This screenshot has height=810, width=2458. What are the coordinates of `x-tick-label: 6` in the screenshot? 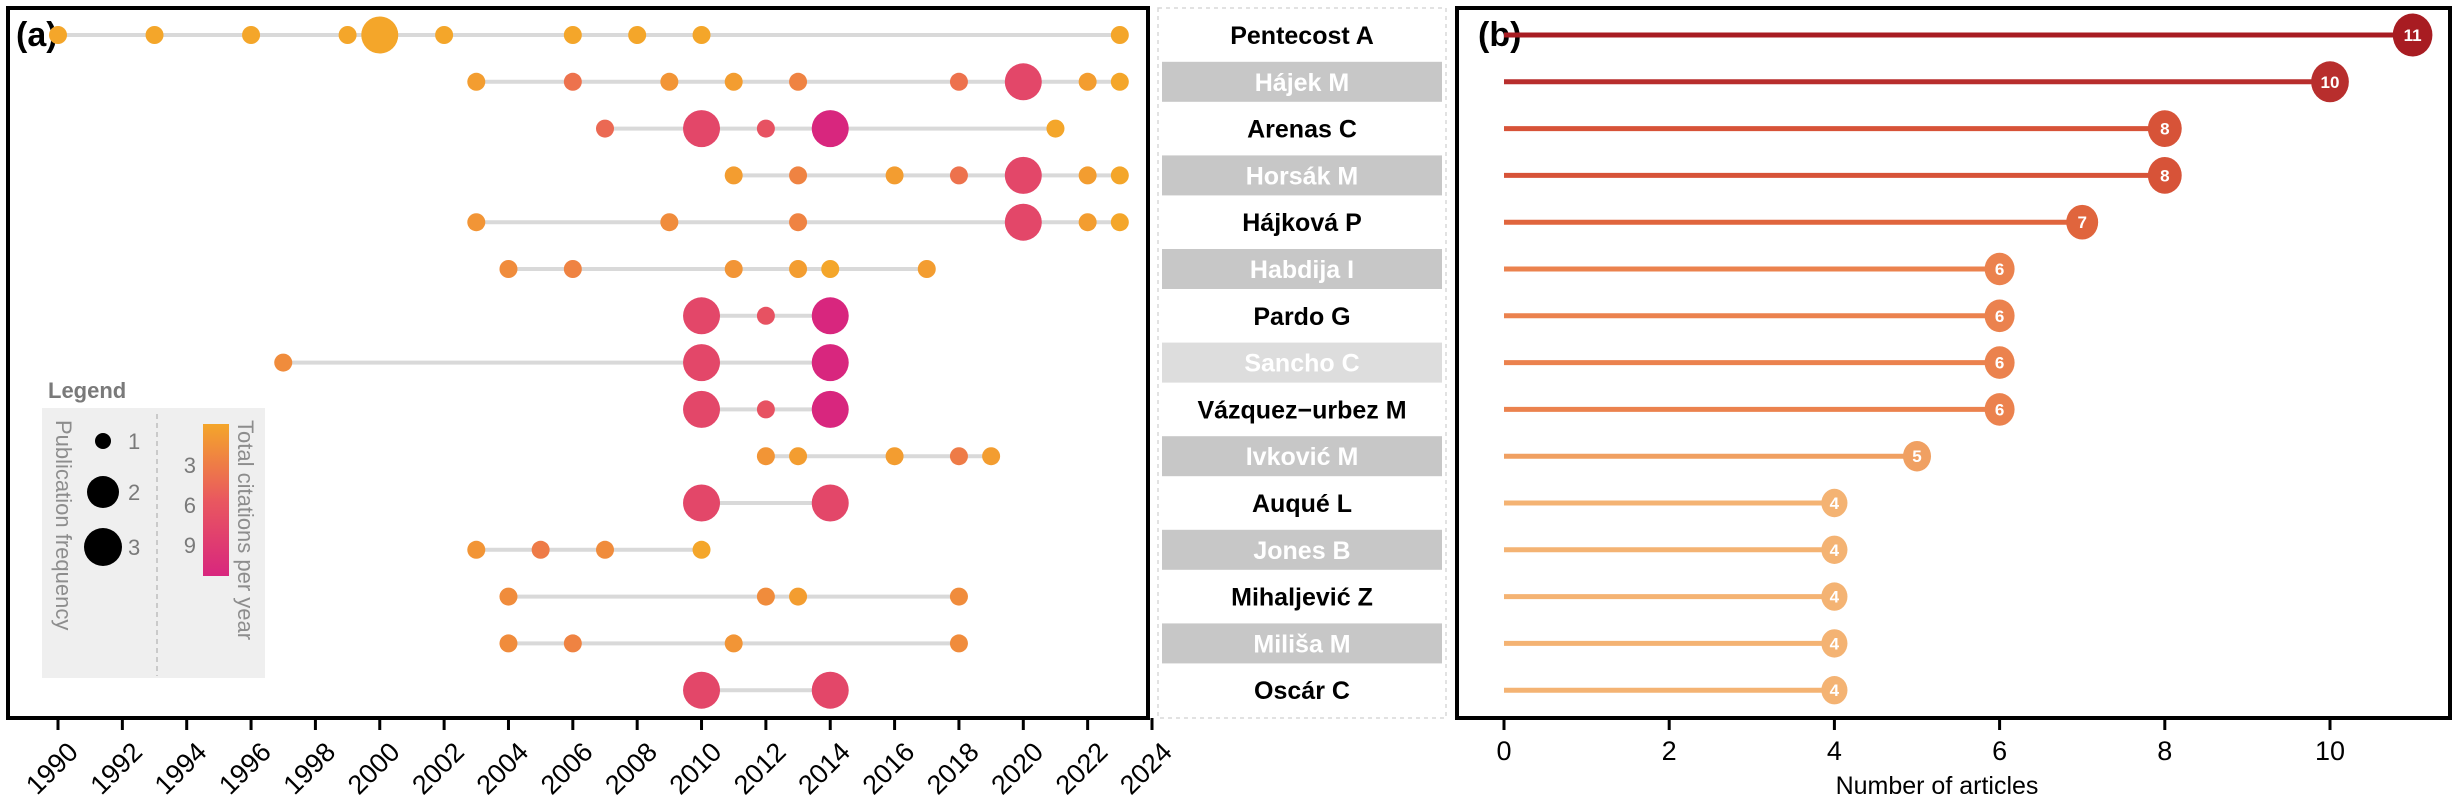 It's located at (1999, 751).